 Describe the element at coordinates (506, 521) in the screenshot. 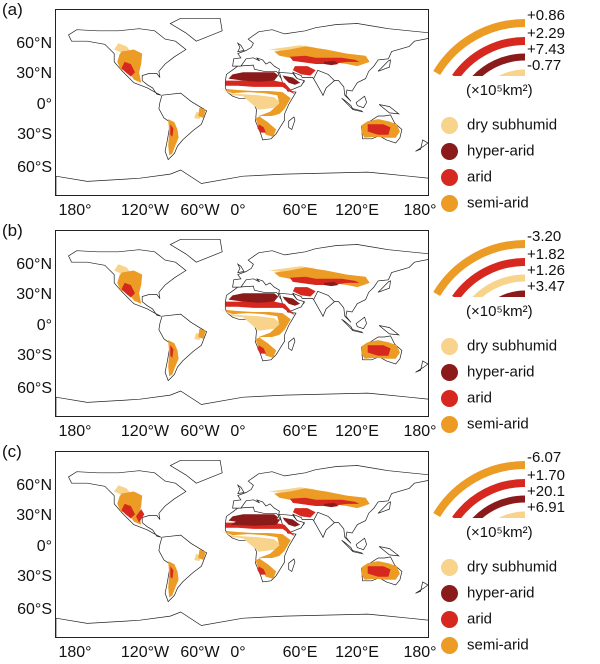

I see `arc-dry-subhumid` at that location.